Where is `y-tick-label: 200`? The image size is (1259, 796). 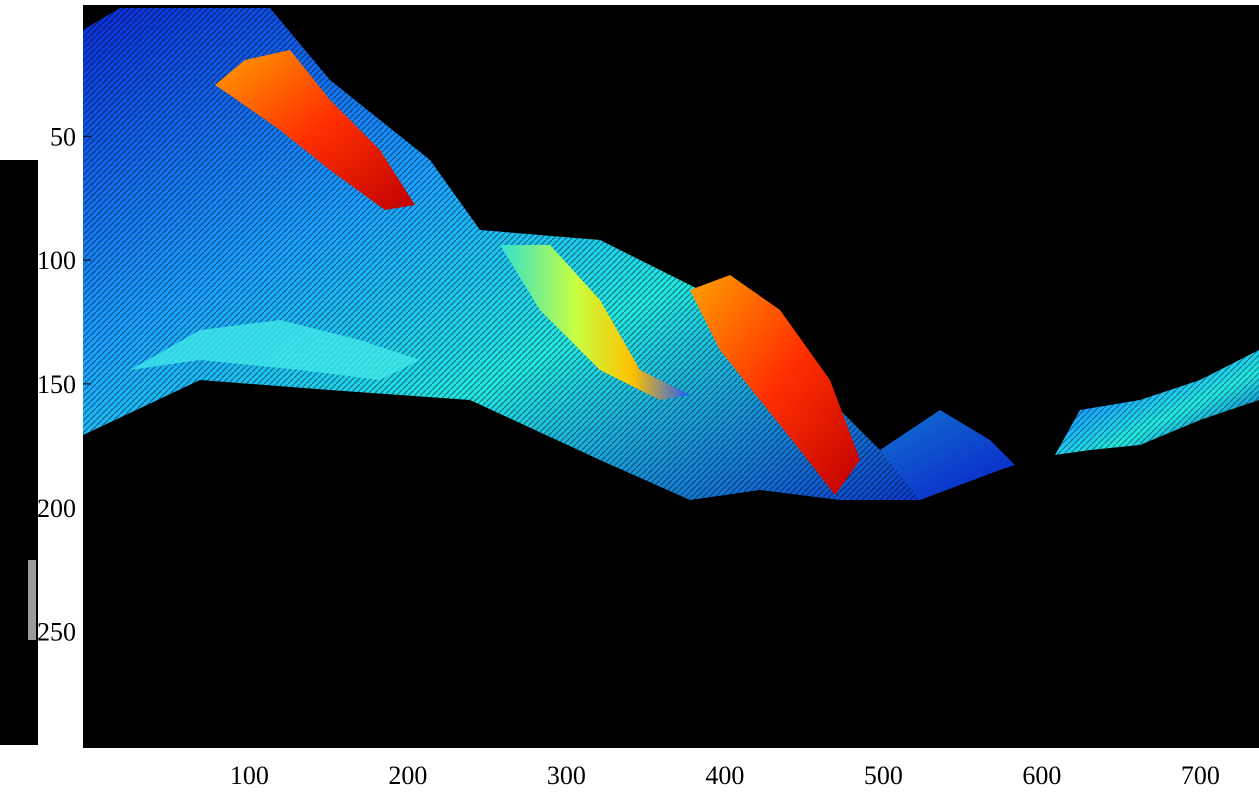
y-tick-label: 200 is located at coordinates (56, 508).